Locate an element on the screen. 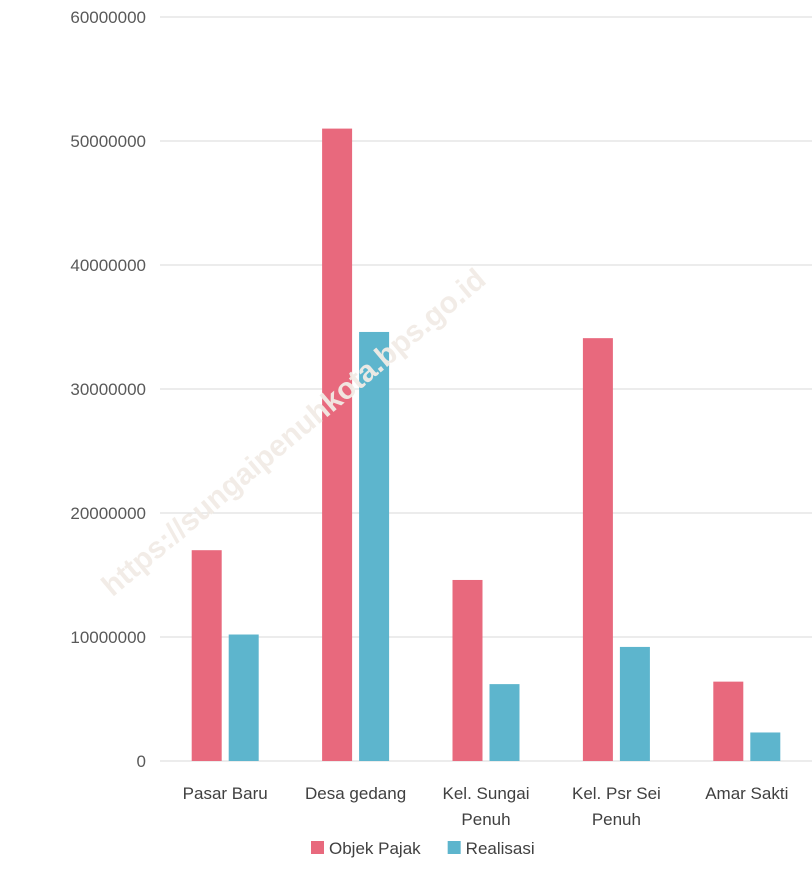 Image resolution: width=812 pixels, height=886 pixels. y-tick-label: 30000000 is located at coordinates (108, 389).